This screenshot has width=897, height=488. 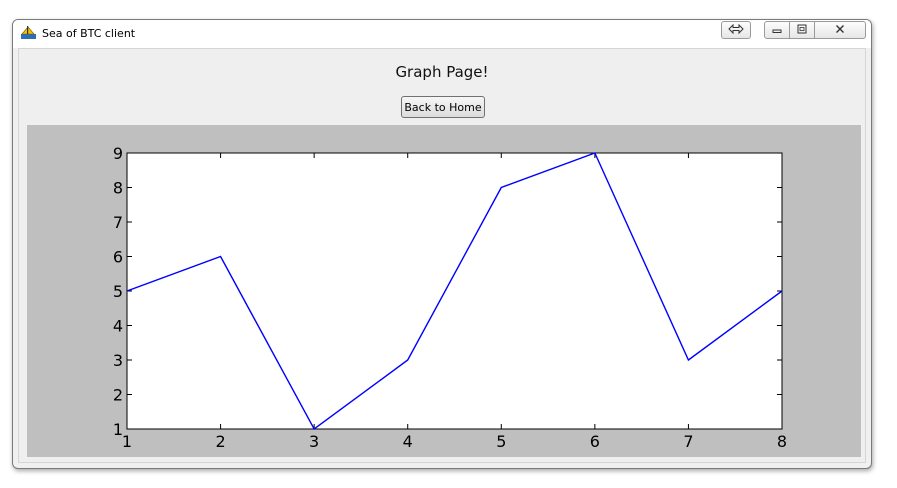 I want to click on close-icon, so click(x=840, y=29).